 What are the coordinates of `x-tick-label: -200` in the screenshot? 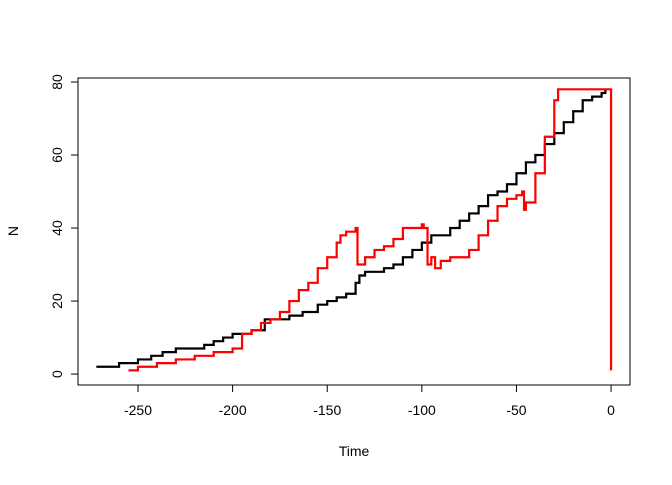 It's located at (233, 410).